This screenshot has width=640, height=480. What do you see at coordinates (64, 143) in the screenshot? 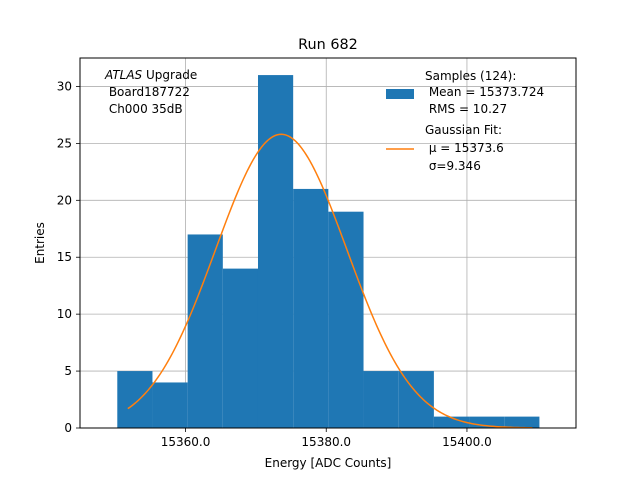
I see `y-tick-label: 25` at bounding box center [64, 143].